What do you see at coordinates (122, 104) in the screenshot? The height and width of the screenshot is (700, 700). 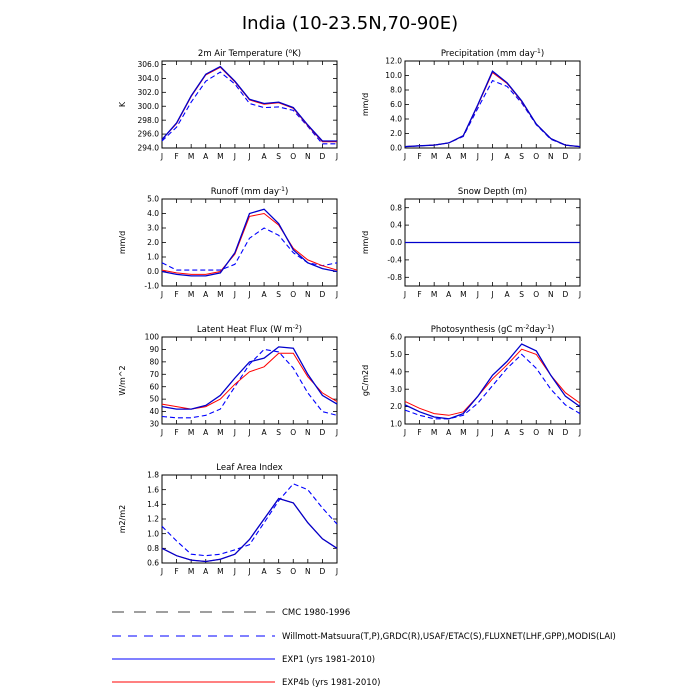 I see `y-axis-label: K` at bounding box center [122, 104].